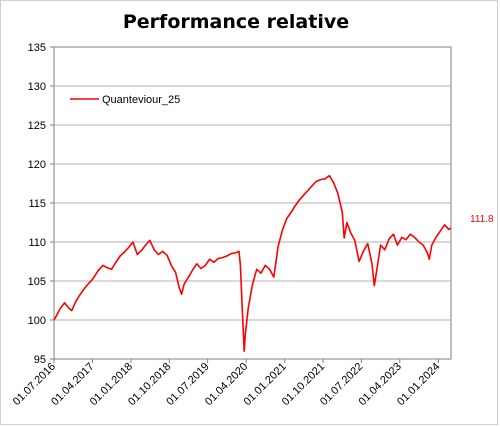  I want to click on y-tick-label: 105, so click(37, 282).